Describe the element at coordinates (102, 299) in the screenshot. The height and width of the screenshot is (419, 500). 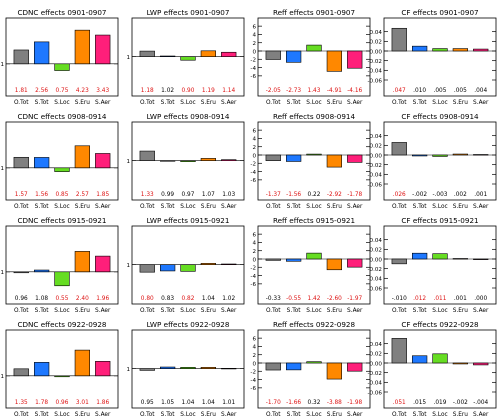
I see `value-label: 1.96` at that location.